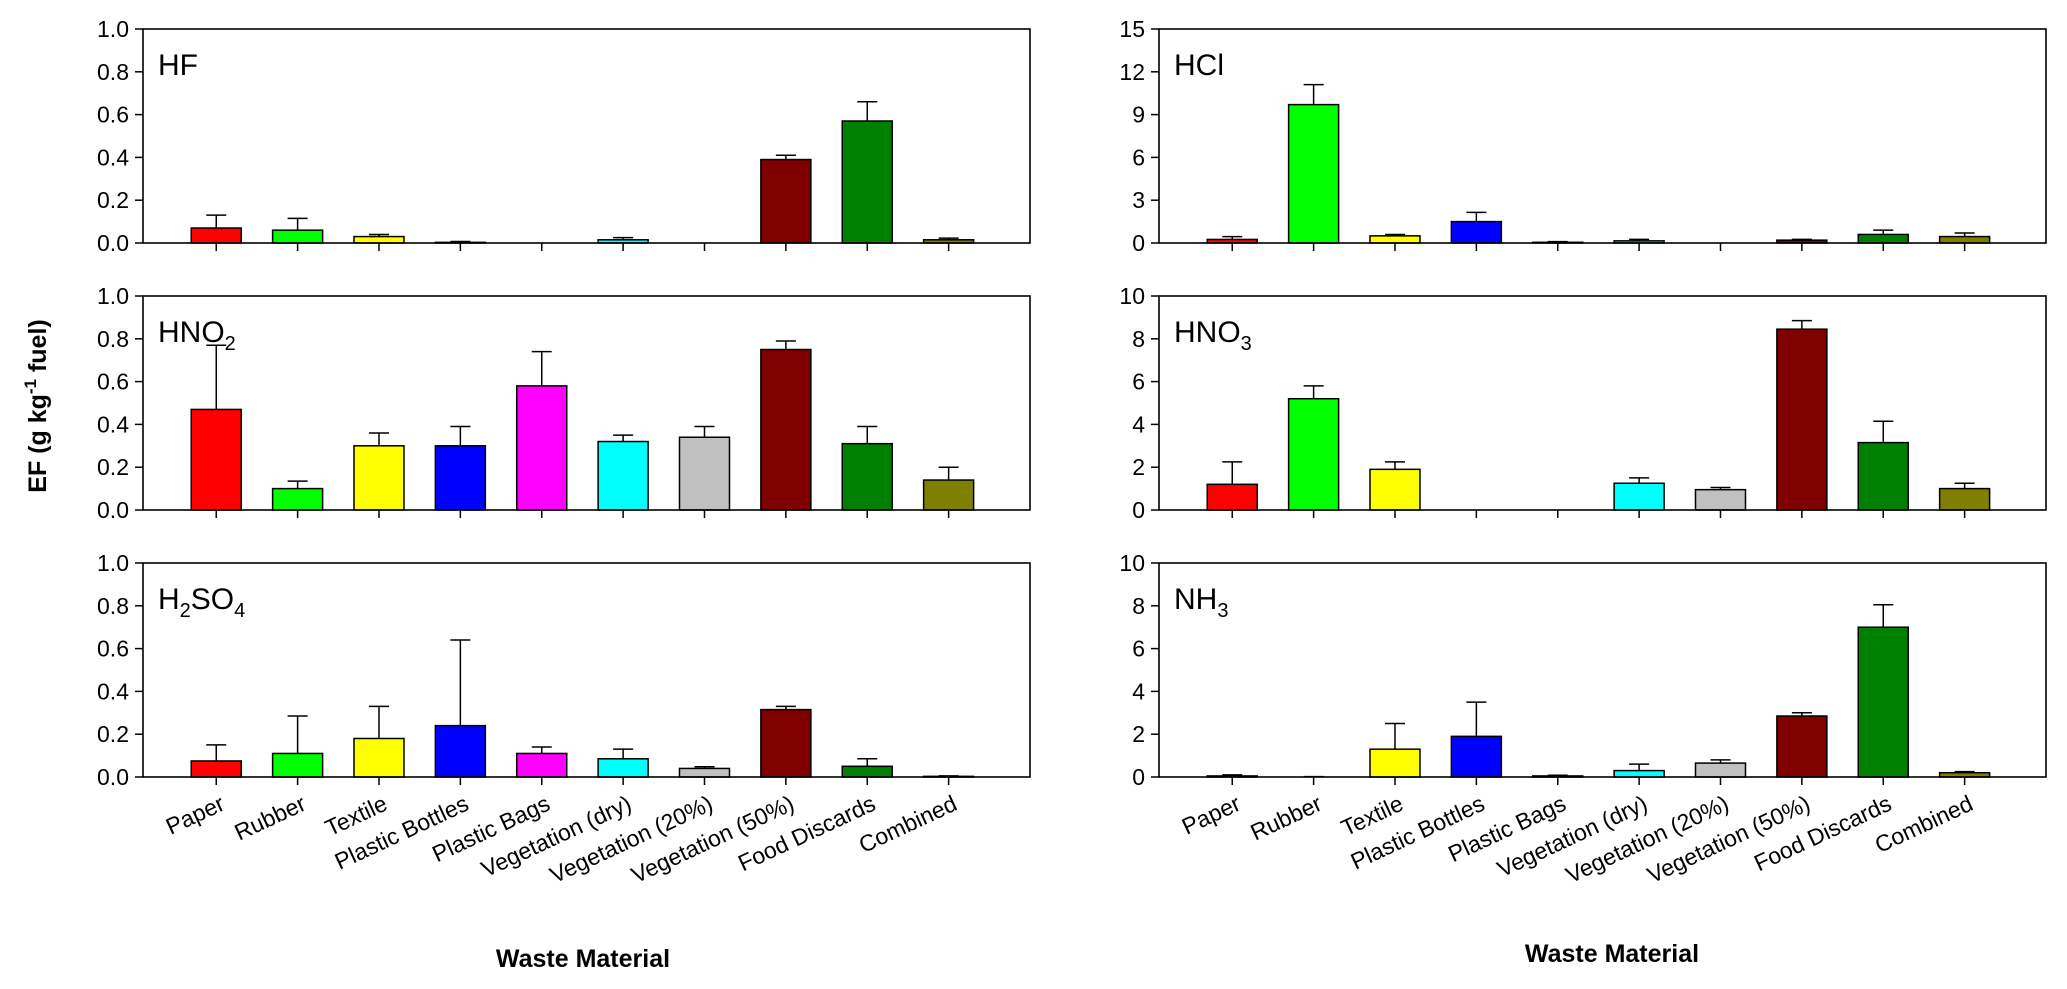 This screenshot has width=2067, height=989. I want to click on panel-hf: 0.0 0.2 0.4 0.6 0.8 1.0 HF, so click(564, 136).